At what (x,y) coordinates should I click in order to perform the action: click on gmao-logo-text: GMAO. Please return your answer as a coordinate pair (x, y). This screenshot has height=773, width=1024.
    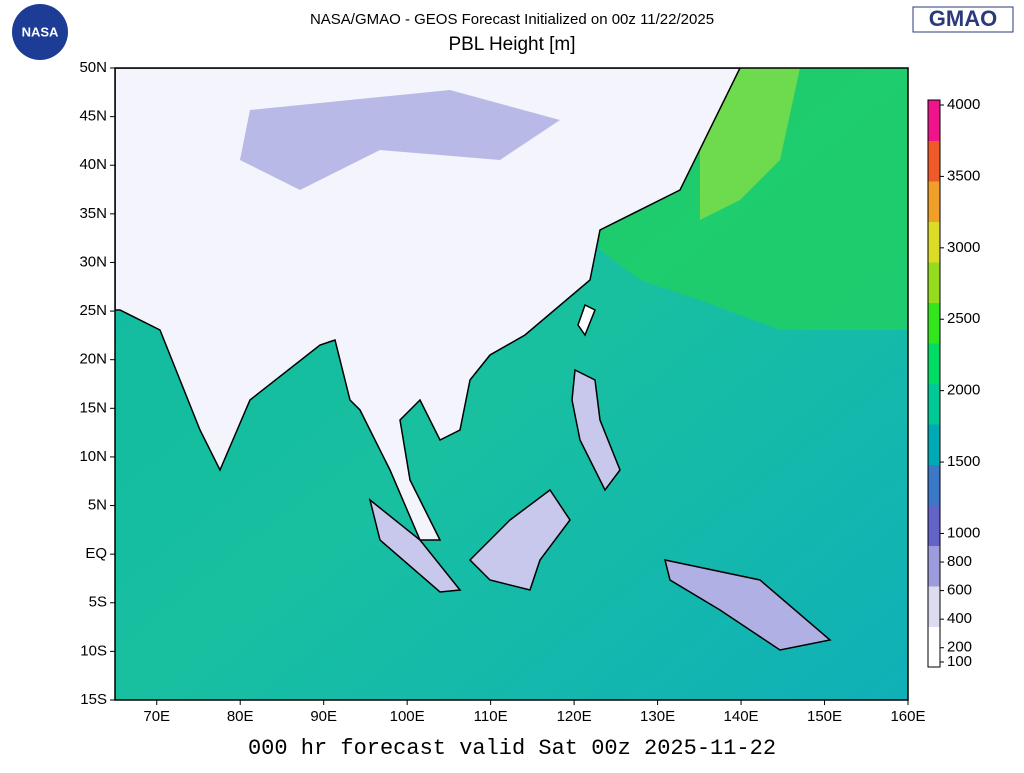
    Looking at the image, I should click on (963, 18).